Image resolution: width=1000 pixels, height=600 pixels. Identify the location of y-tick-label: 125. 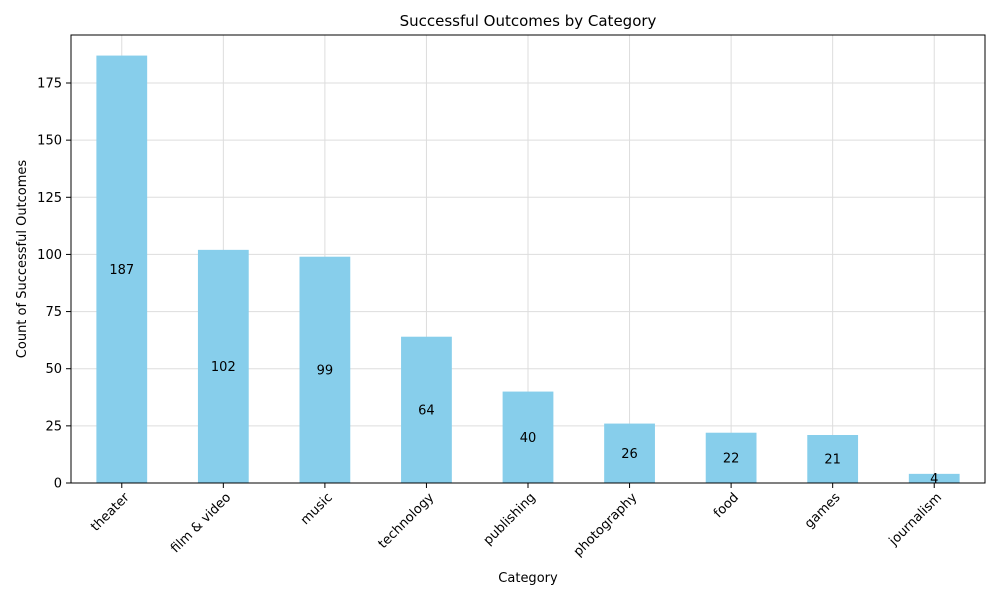
(49, 198).